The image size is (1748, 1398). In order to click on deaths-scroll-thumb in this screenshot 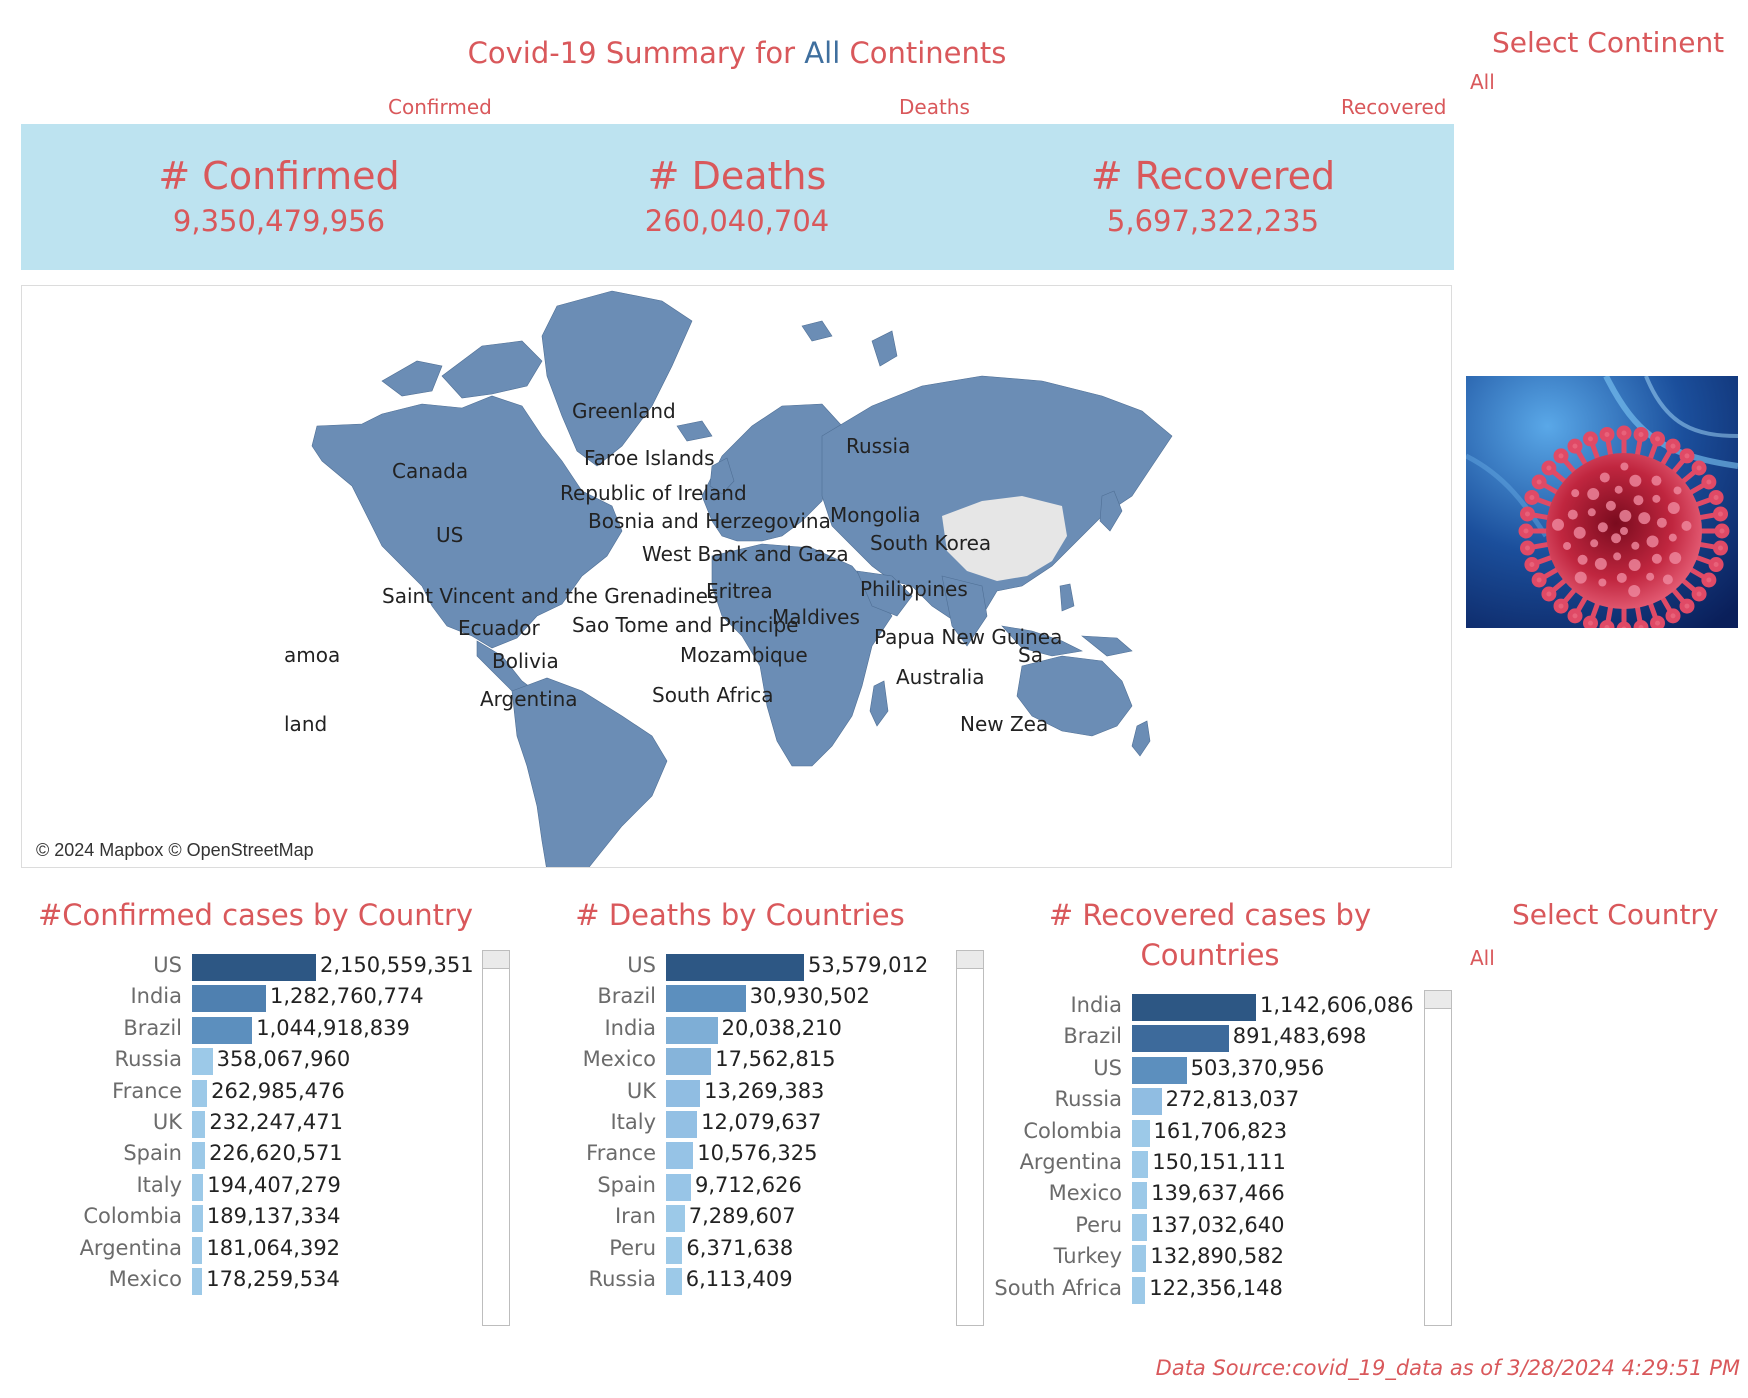, I will do `click(970, 960)`.